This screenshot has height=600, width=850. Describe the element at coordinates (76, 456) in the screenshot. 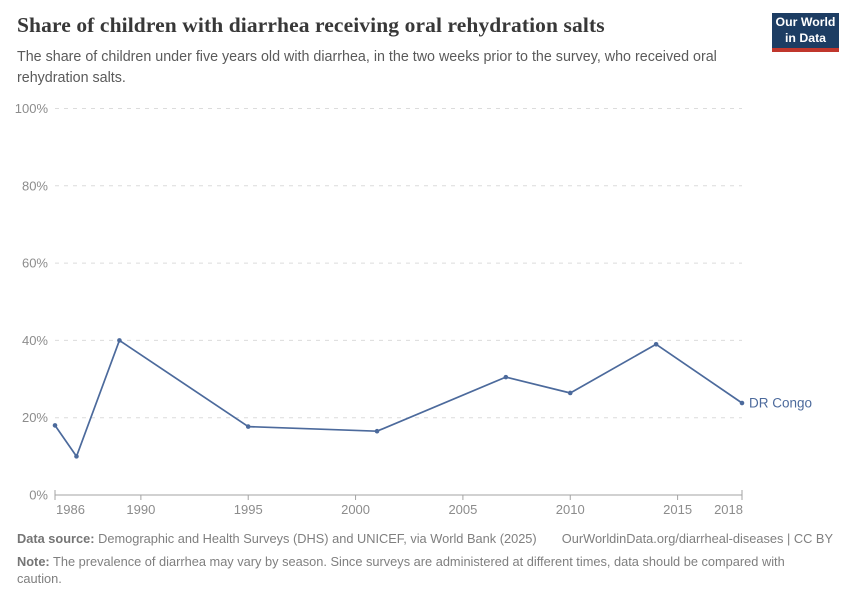

I see `data-point-1987` at that location.